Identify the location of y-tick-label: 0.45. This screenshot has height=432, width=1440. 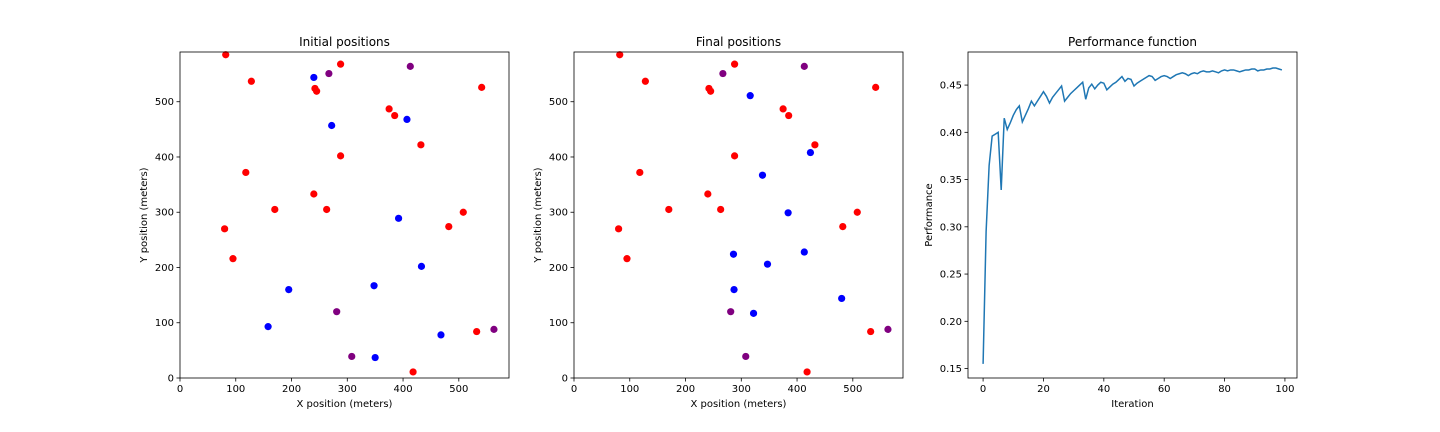
(951, 86).